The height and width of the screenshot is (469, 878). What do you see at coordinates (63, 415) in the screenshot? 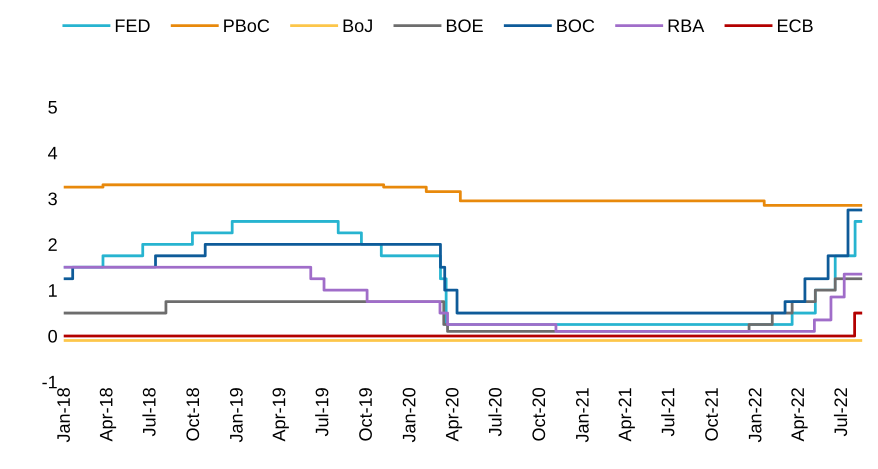
I see `x-tick-label: Jan-18` at bounding box center [63, 415].